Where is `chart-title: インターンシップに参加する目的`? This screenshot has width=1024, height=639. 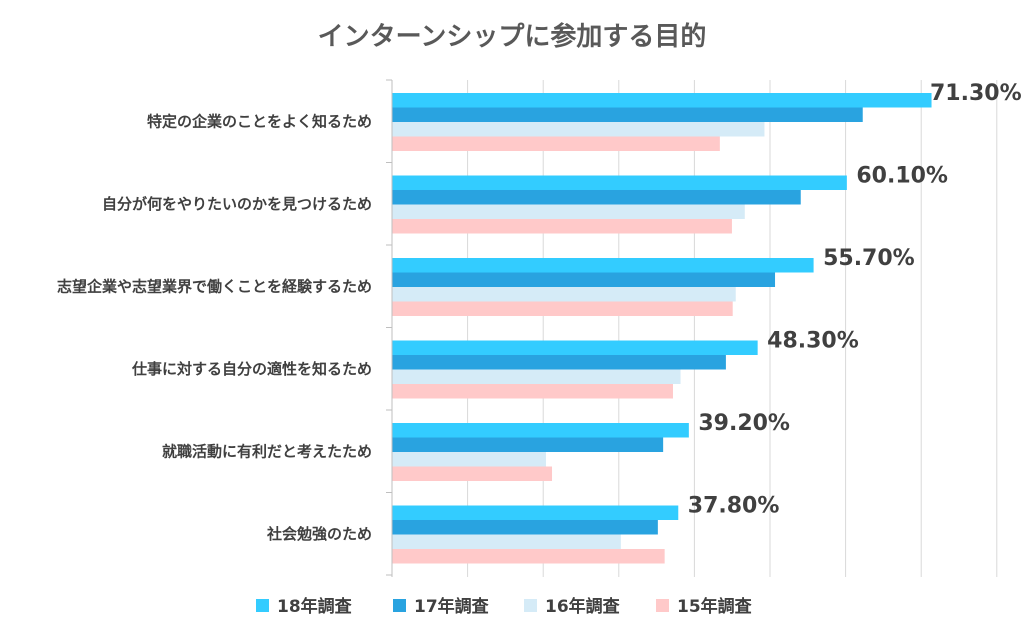 chart-title: インターンシップに参加する目的 is located at coordinates (512, 36).